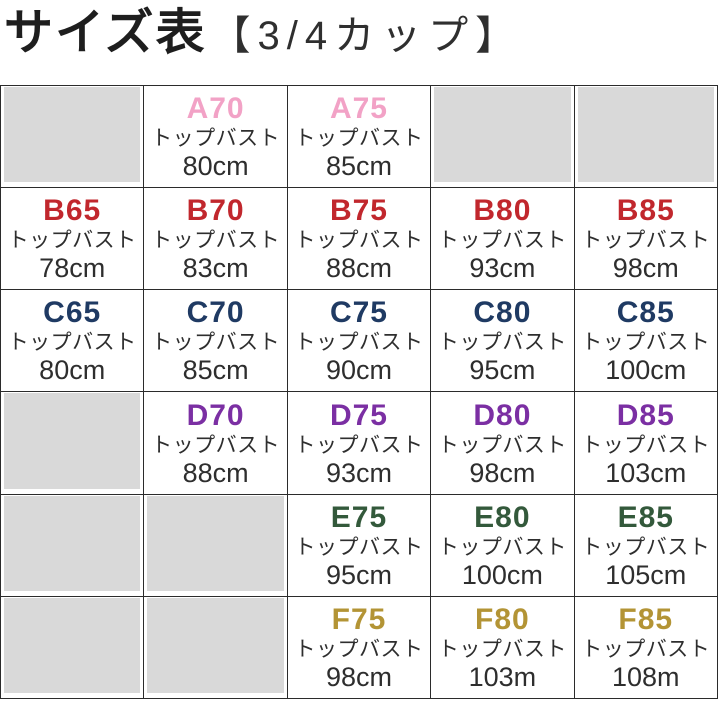 This screenshot has height=701, width=720. I want to click on size-cell-b80: B80 トップバスト 93cm, so click(502, 239).